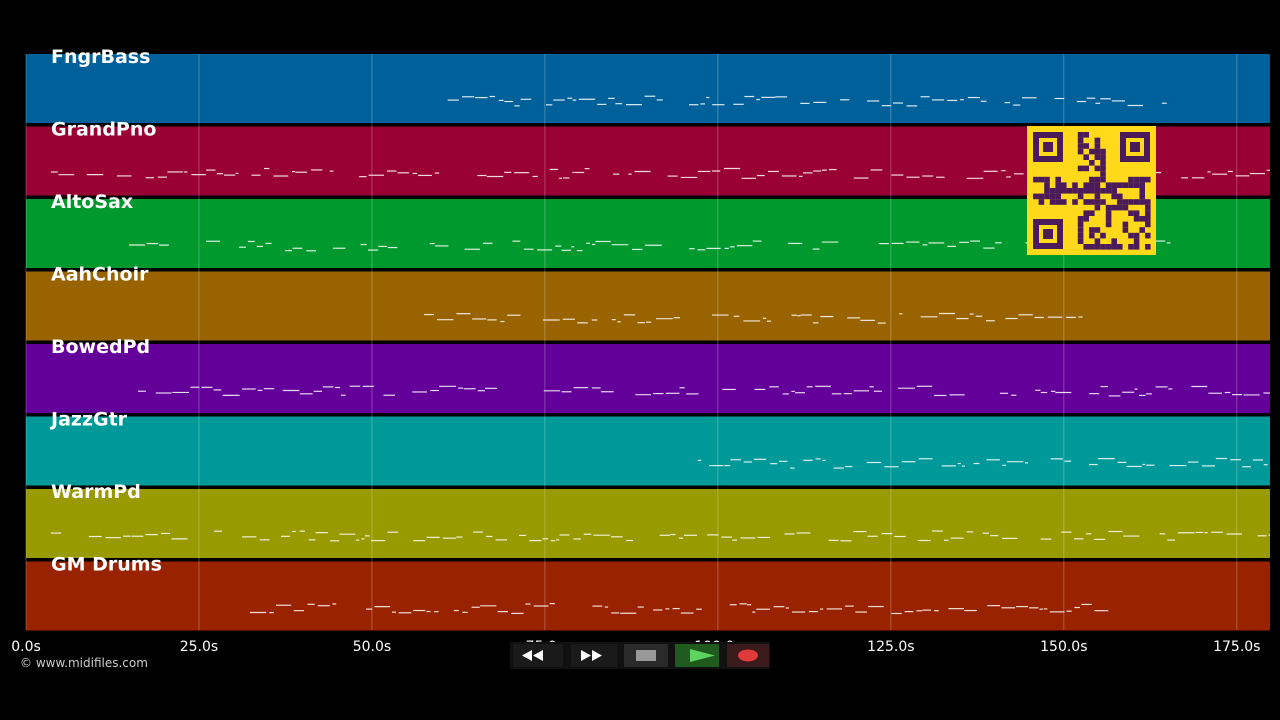 The image size is (1280, 720). I want to click on tick-label: 125.0s, so click(890, 647).